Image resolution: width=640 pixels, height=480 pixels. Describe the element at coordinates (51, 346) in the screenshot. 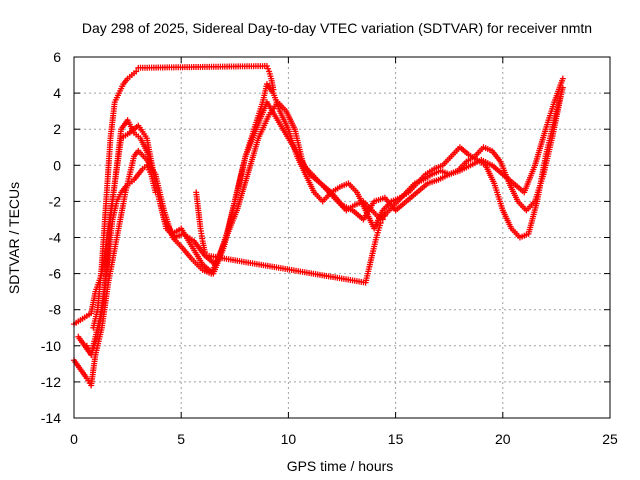

I see `y-tick-label: -10` at that location.